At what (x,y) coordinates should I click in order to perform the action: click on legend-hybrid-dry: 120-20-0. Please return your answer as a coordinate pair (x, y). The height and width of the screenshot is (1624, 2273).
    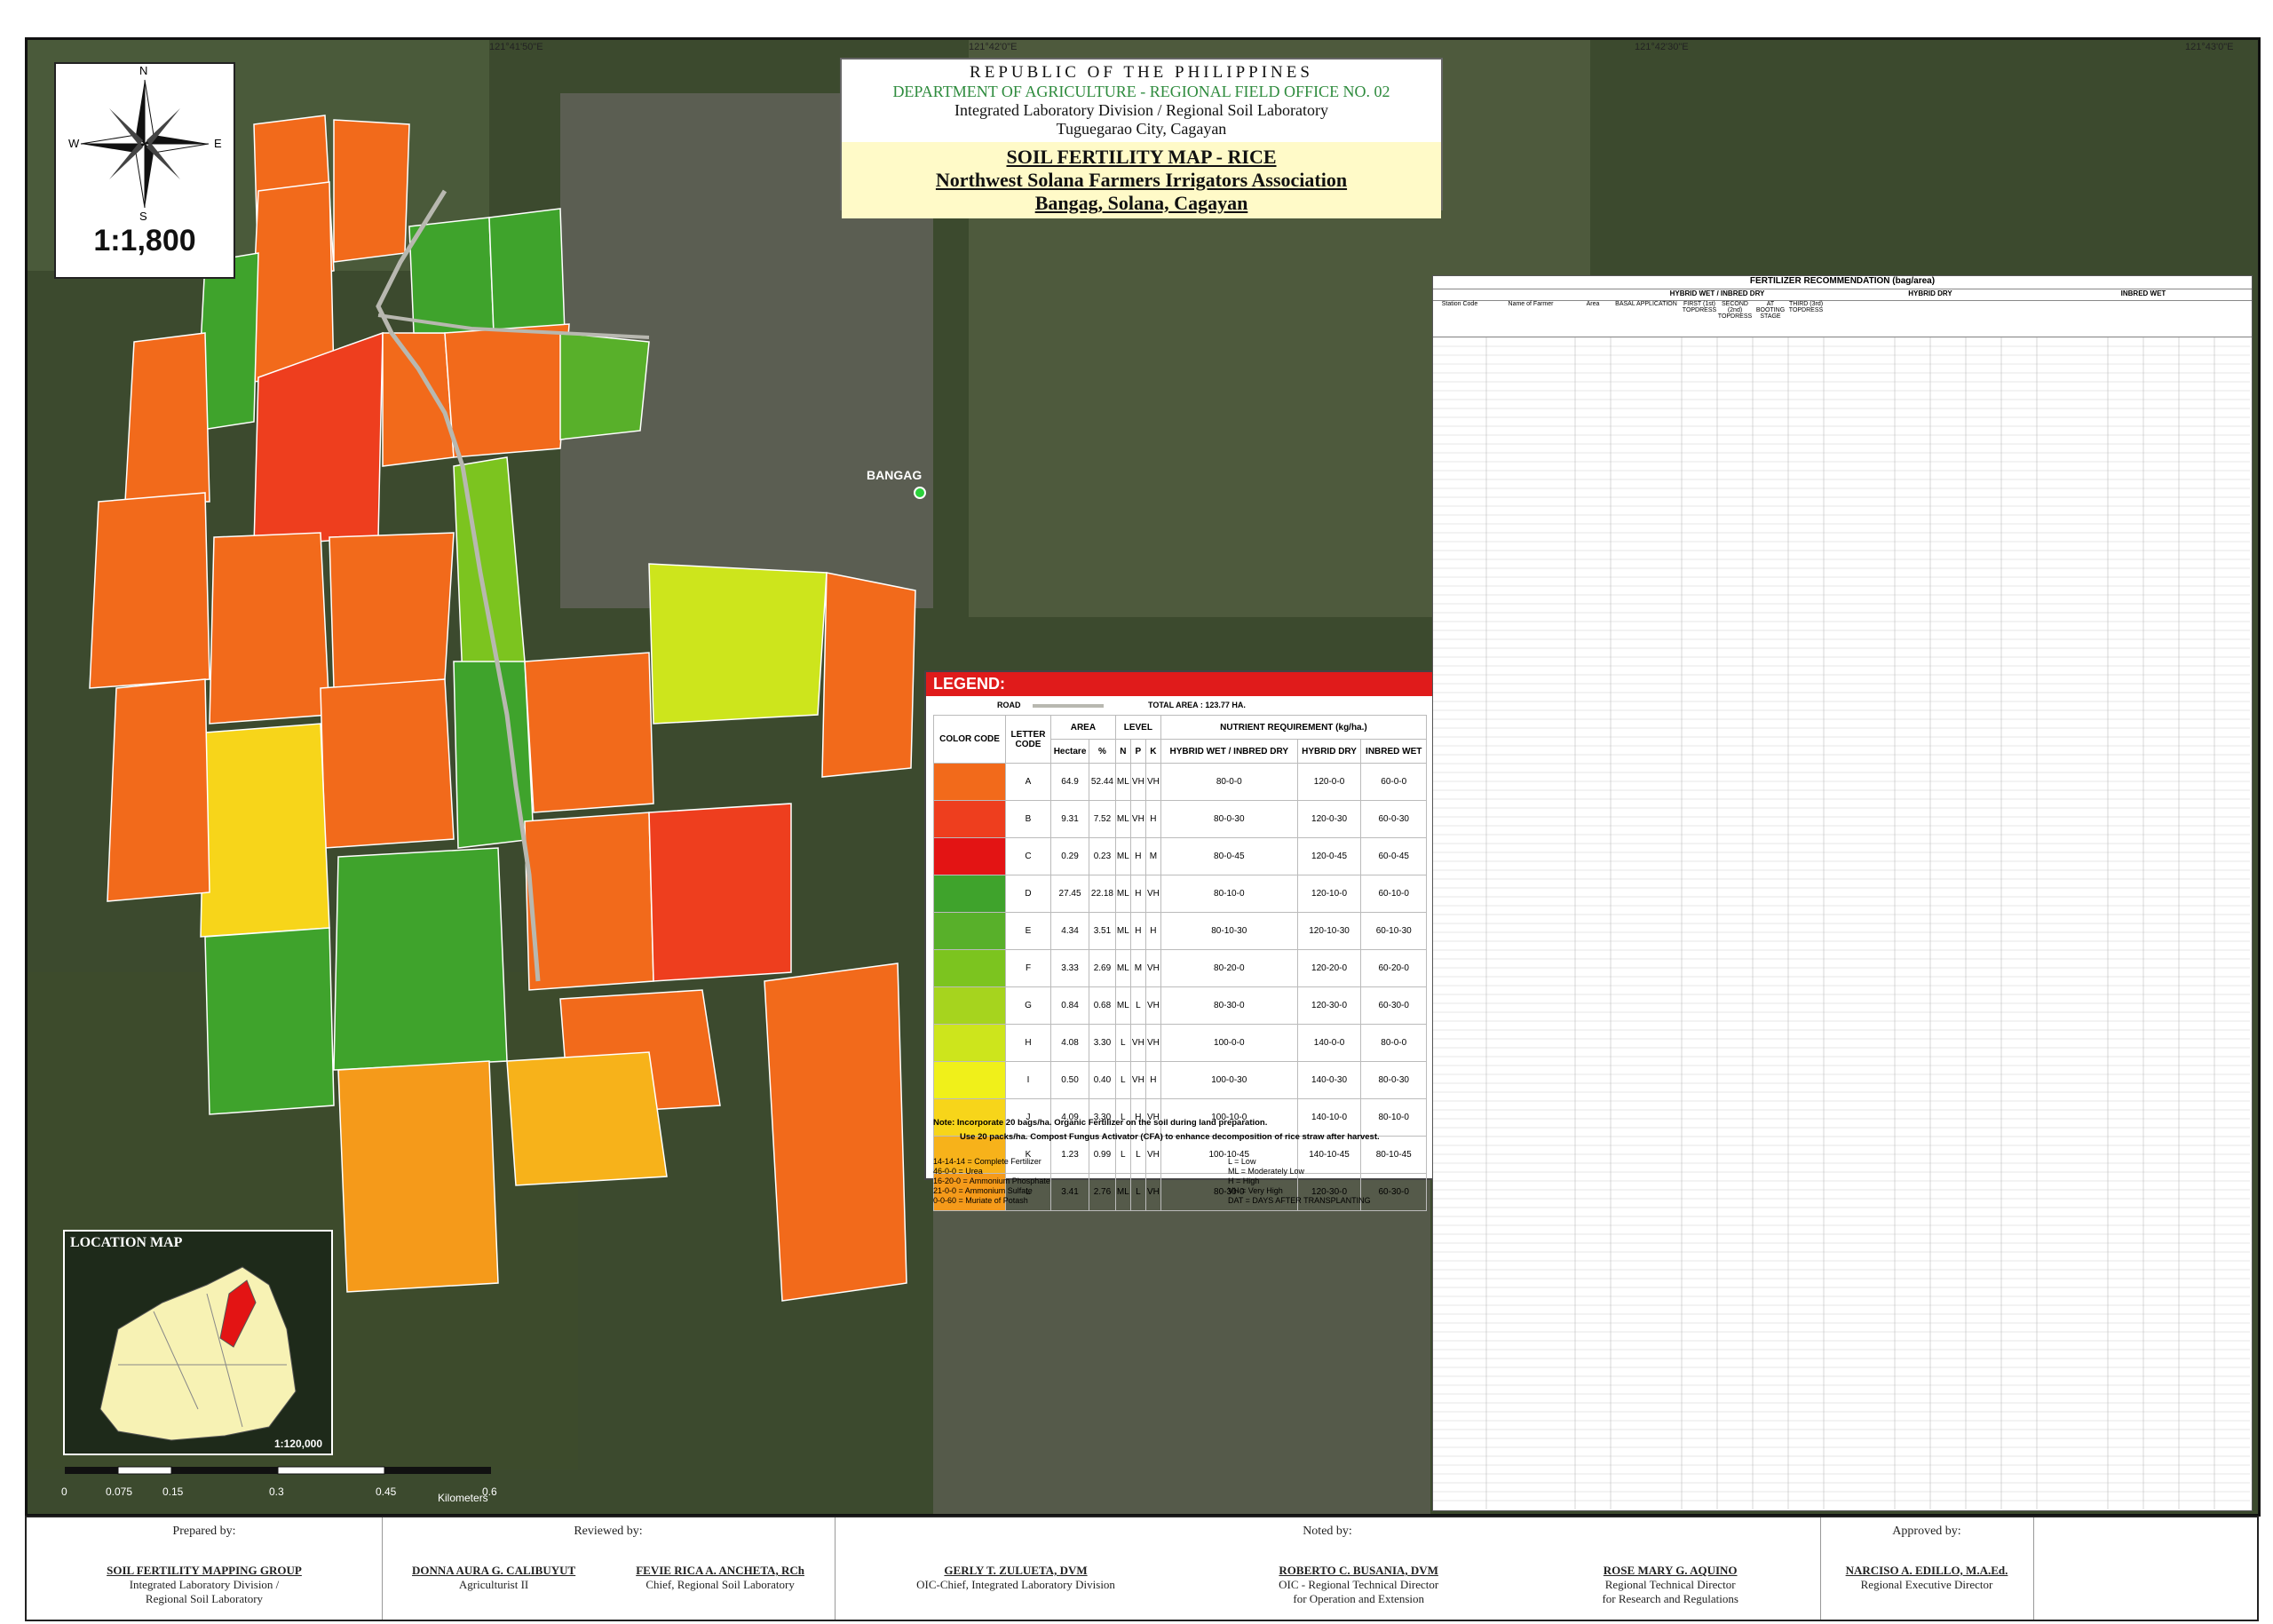
    Looking at the image, I should click on (1329, 968).